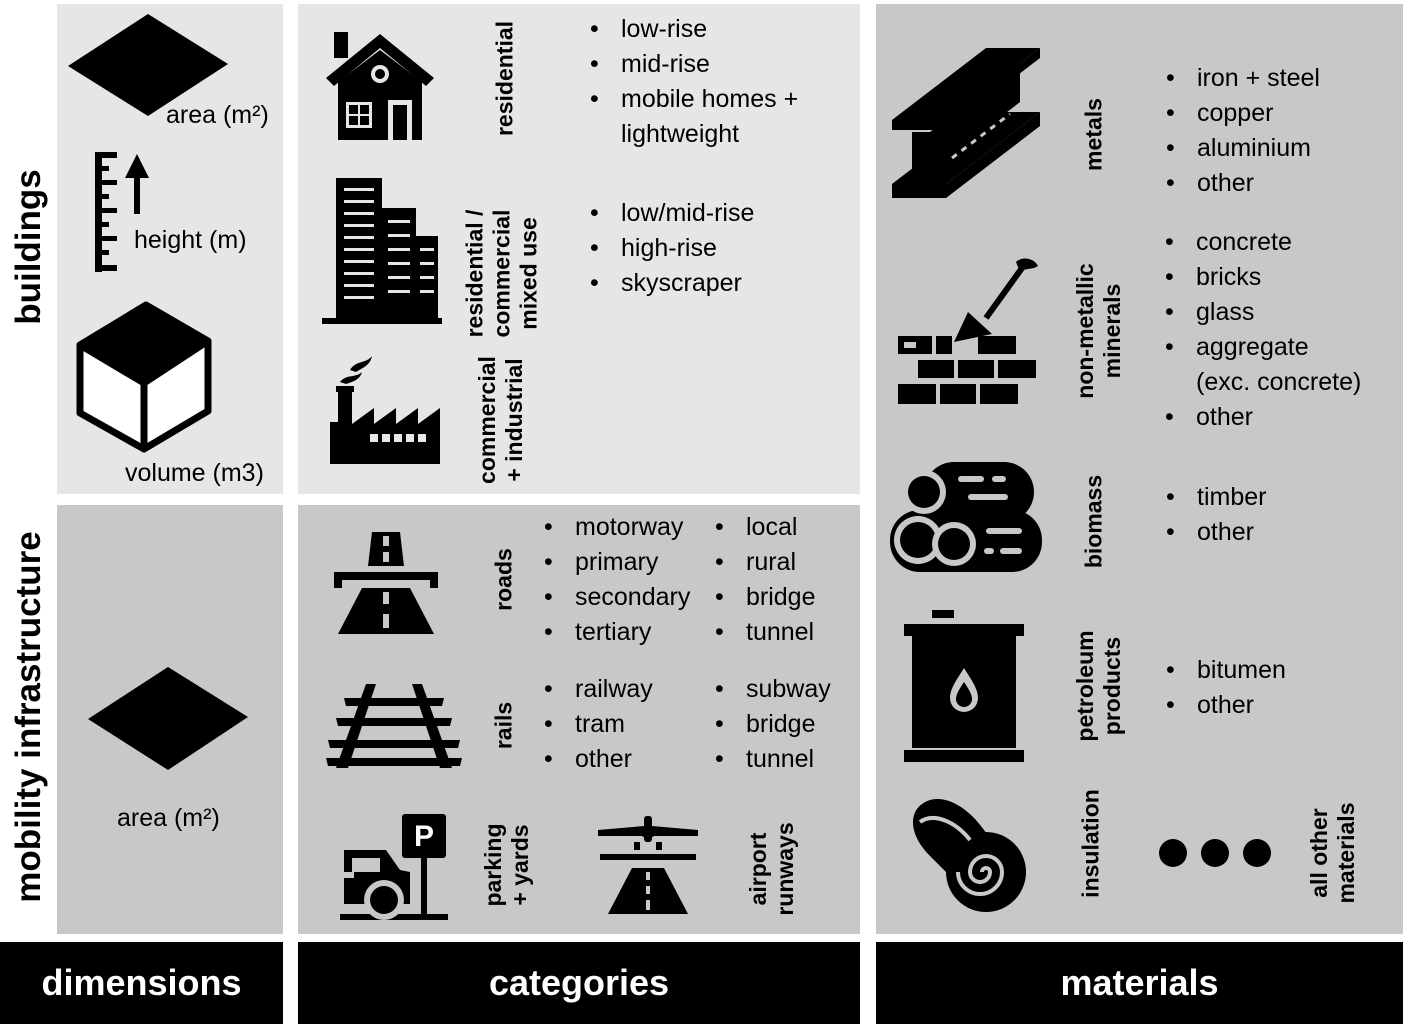 This screenshot has height=1030, width=1417. What do you see at coordinates (785, 869) in the screenshot?
I see `airport-label-line: runways` at bounding box center [785, 869].